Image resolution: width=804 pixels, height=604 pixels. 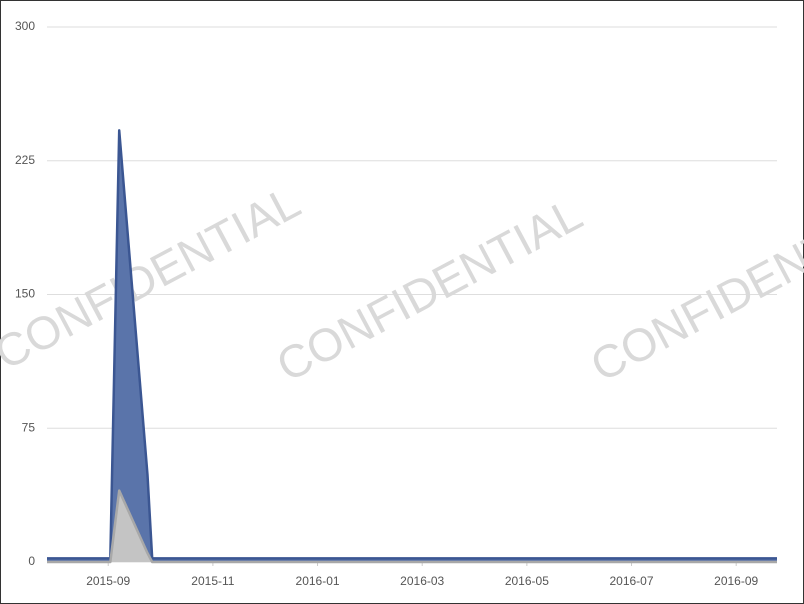 What do you see at coordinates (318, 581) in the screenshot?
I see `x-tick-label: 2016-01` at bounding box center [318, 581].